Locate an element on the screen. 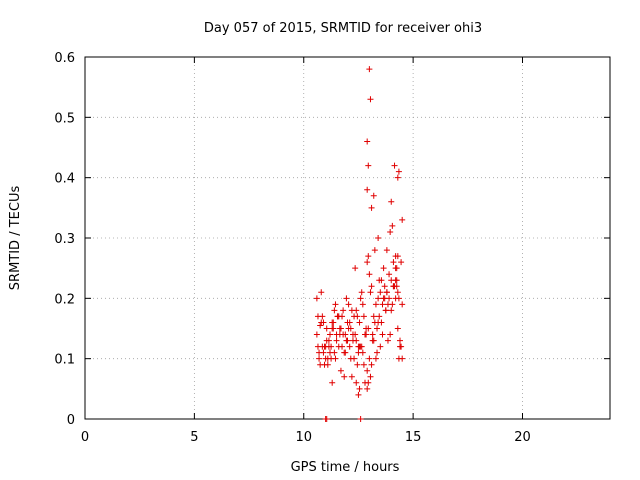  x-tick-label: 15 is located at coordinates (413, 437).